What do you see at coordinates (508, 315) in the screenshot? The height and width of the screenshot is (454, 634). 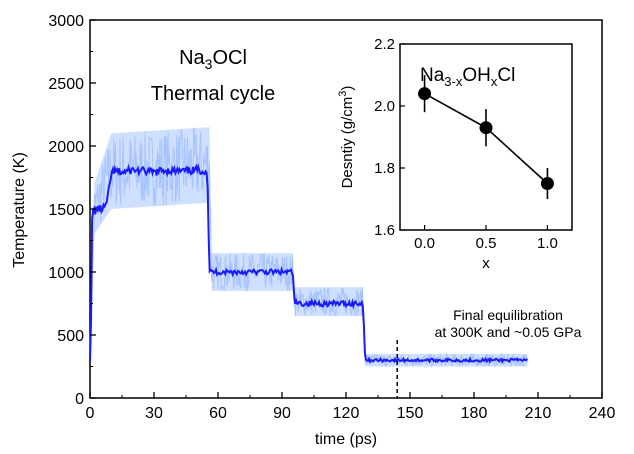 I see `annotation-line1: Final equilibration` at bounding box center [508, 315].